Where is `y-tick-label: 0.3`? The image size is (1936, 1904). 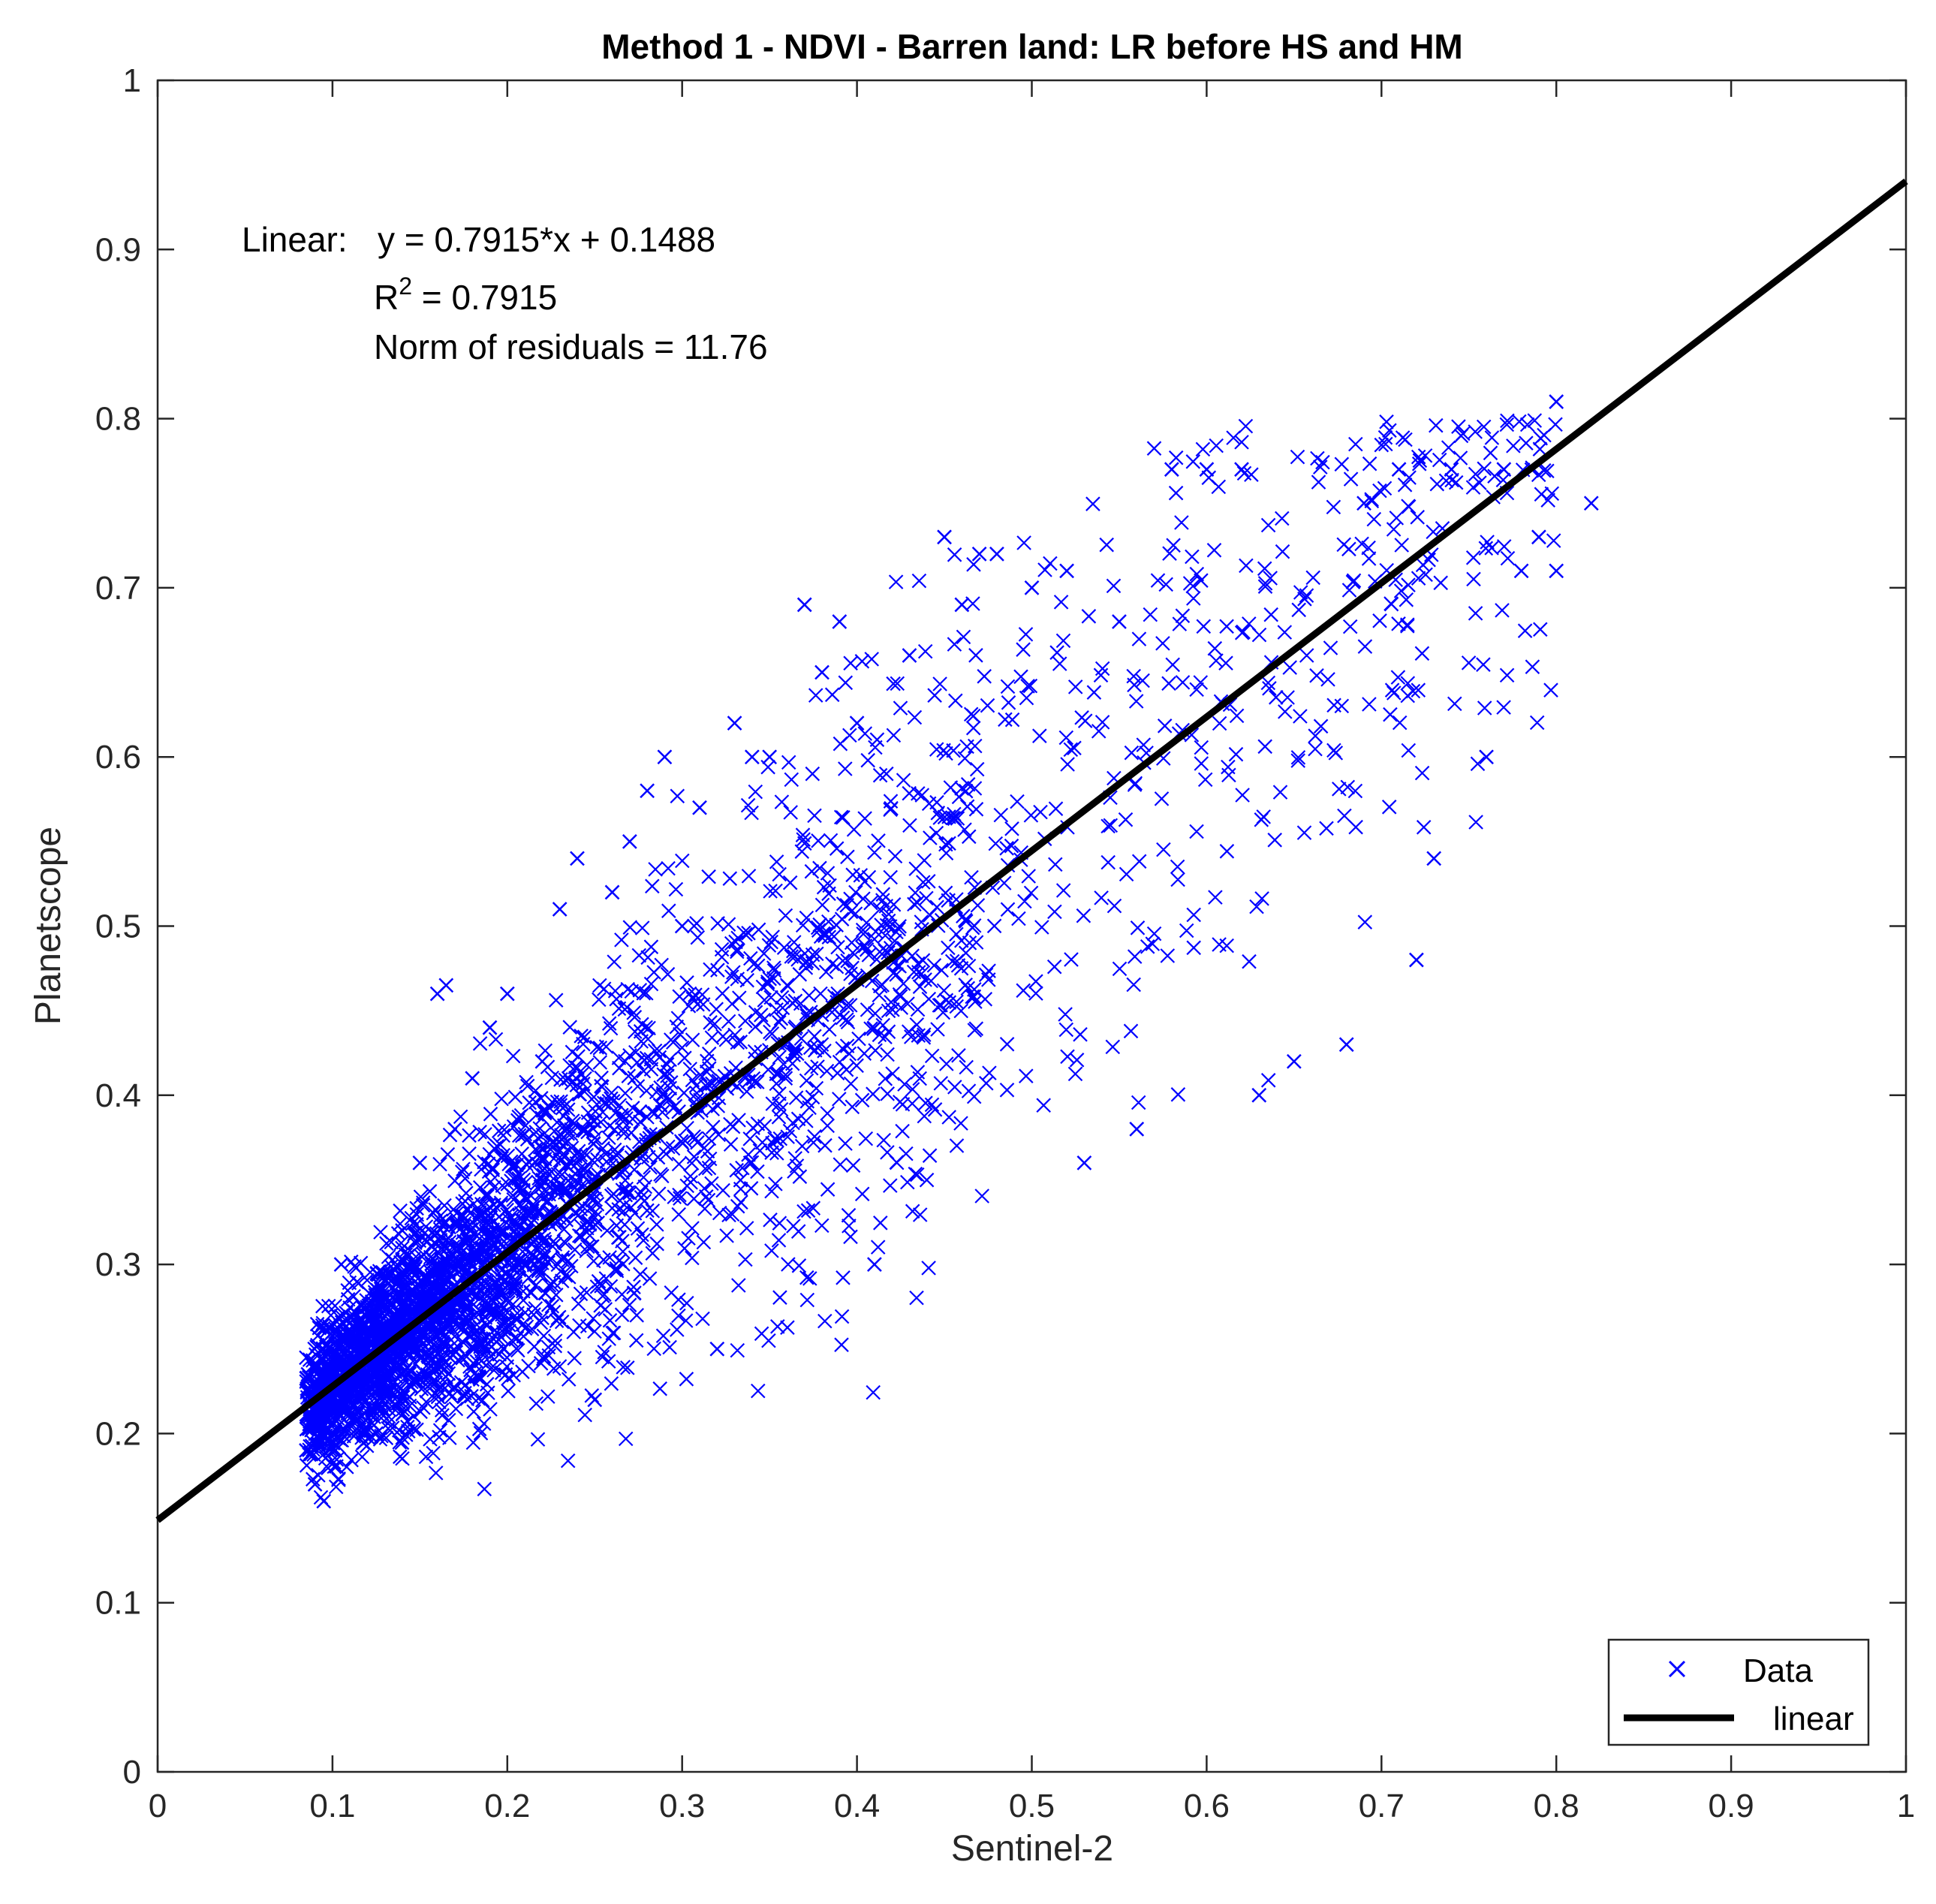 y-tick-label: 0.3 is located at coordinates (118, 1264).